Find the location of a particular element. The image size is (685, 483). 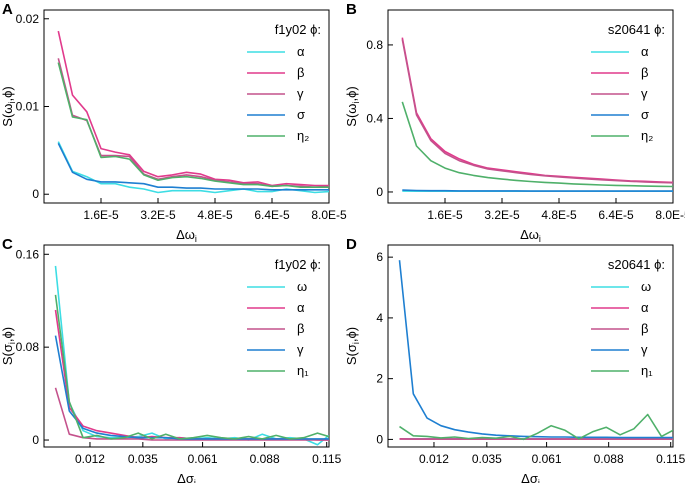

y-tick-label: 0.02 is located at coordinates (28, 19).